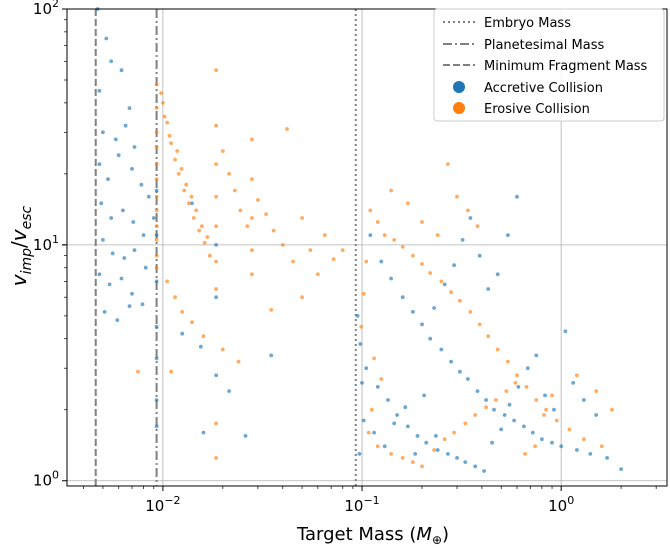  Describe the element at coordinates (544, 45) in the screenshot. I see `legend-label-planetesimal: Planetesimal Mass` at that location.